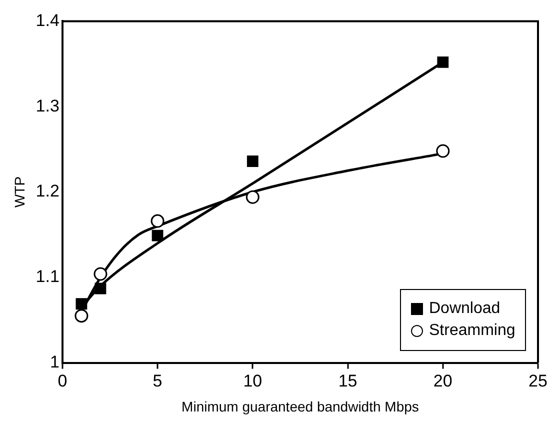 This screenshot has height=428, width=560. What do you see at coordinates (252, 381) in the screenshot?
I see `x-tick-label: 10` at bounding box center [252, 381].